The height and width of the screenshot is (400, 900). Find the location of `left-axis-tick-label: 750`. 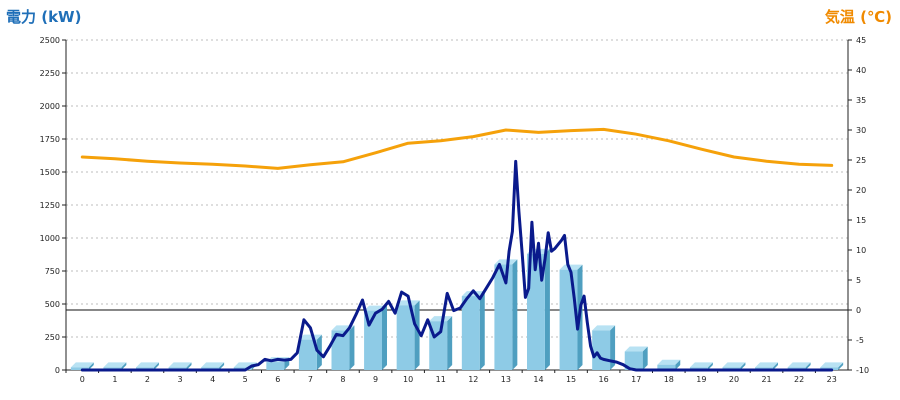

left-axis-tick-label: 750 is located at coordinates (52, 271).